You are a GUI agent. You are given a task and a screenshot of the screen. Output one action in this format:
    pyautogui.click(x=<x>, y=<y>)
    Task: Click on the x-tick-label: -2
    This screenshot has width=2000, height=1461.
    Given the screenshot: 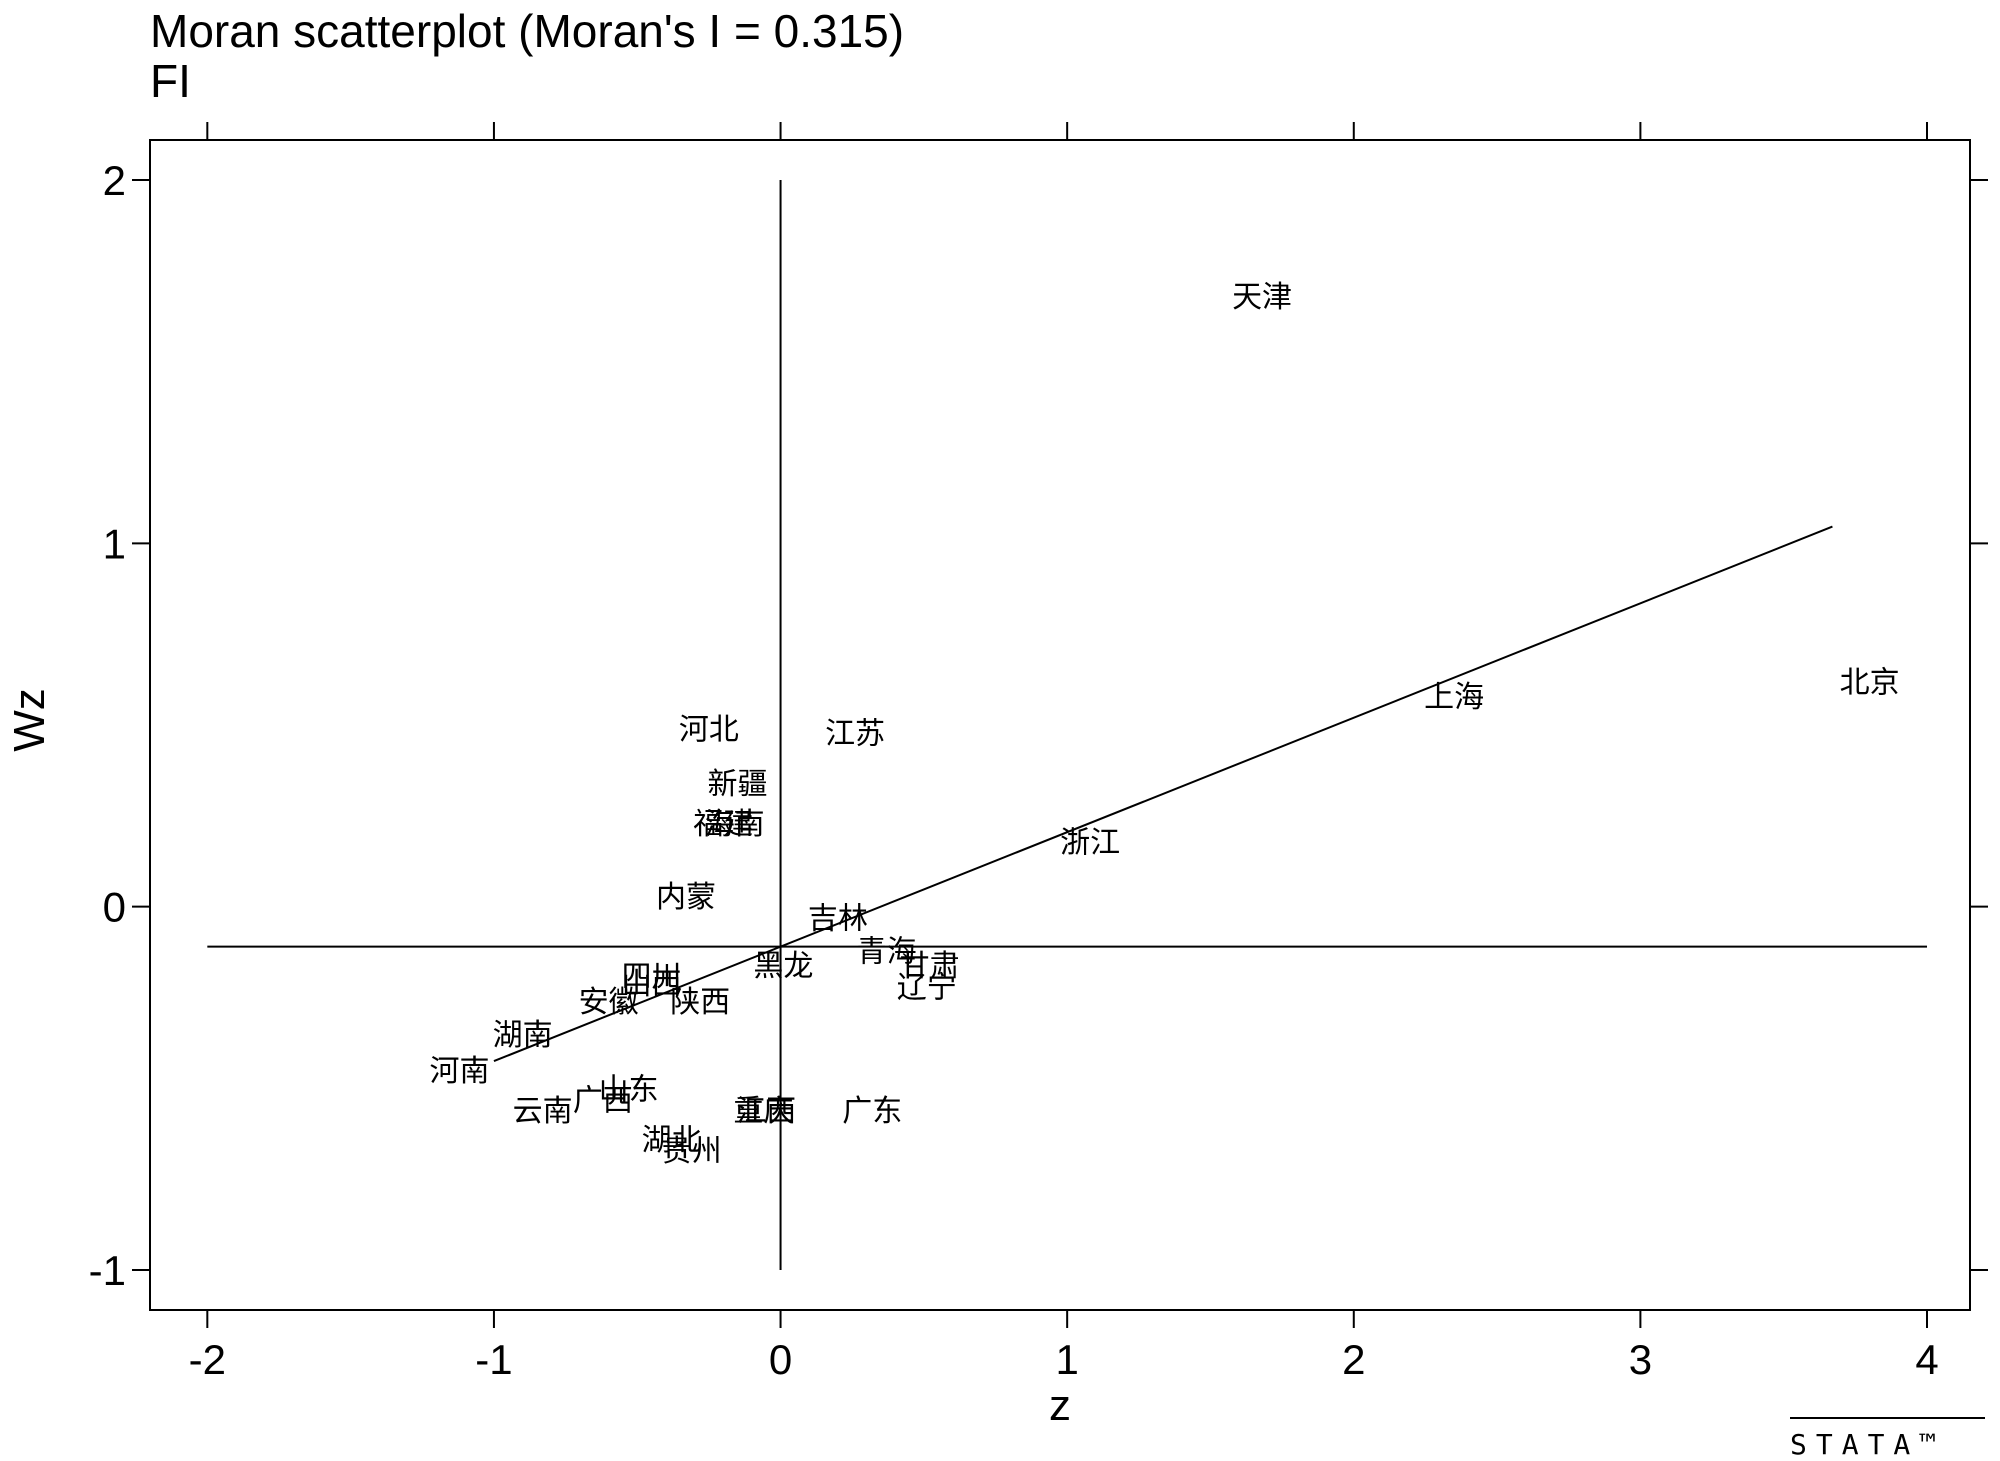 What is the action you would take?
    pyautogui.click(x=207, y=1359)
    